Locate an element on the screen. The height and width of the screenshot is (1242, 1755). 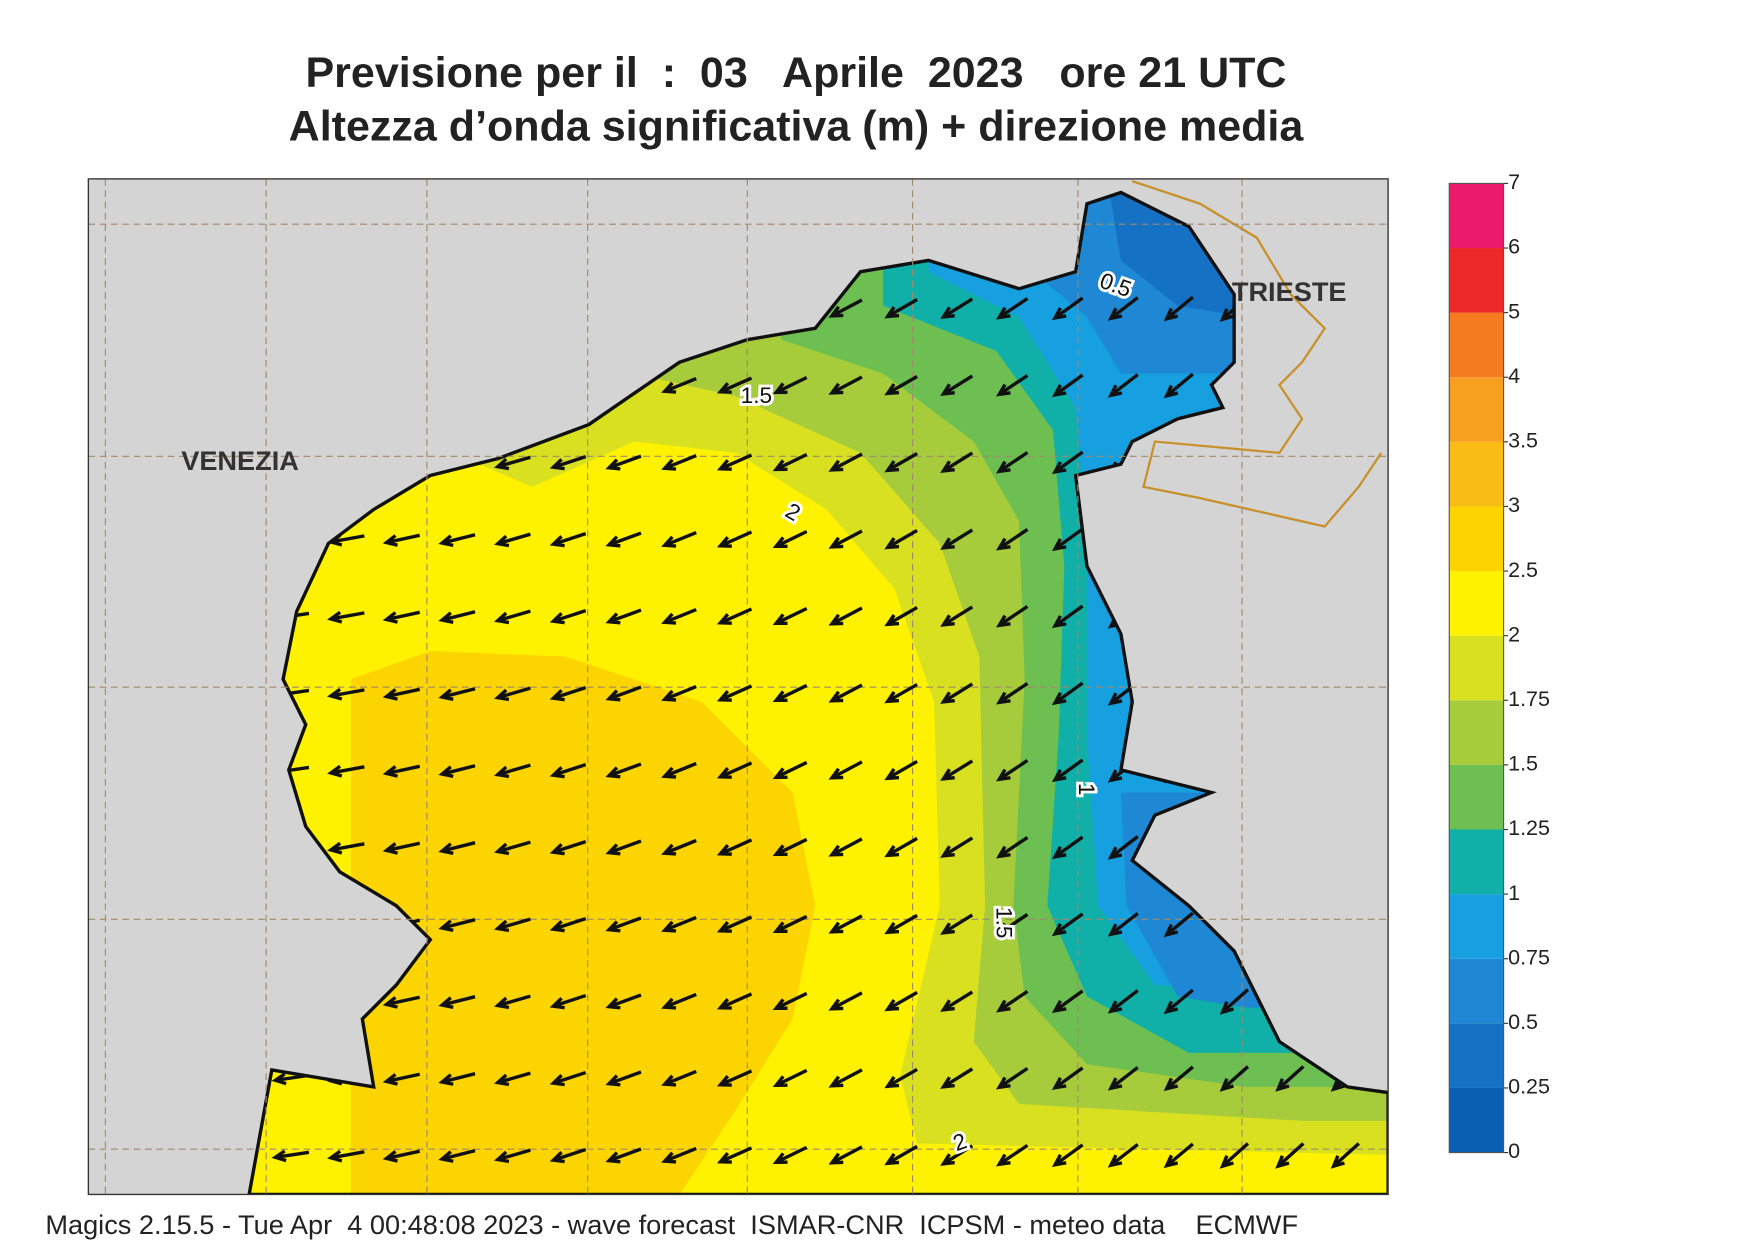
colorbar-tick-label: 6 is located at coordinates (1514, 247).